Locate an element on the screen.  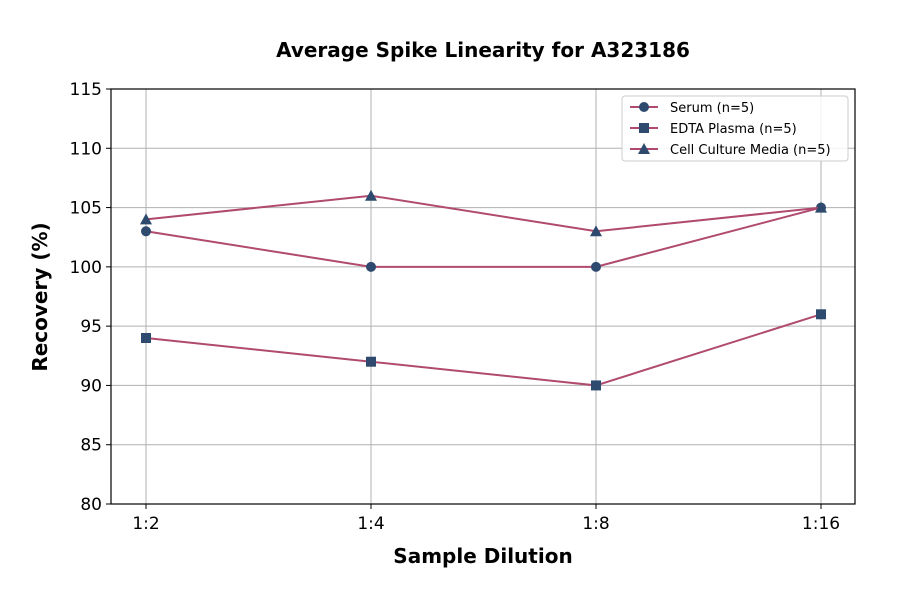
y-tick-label: 110 is located at coordinates (86, 149).